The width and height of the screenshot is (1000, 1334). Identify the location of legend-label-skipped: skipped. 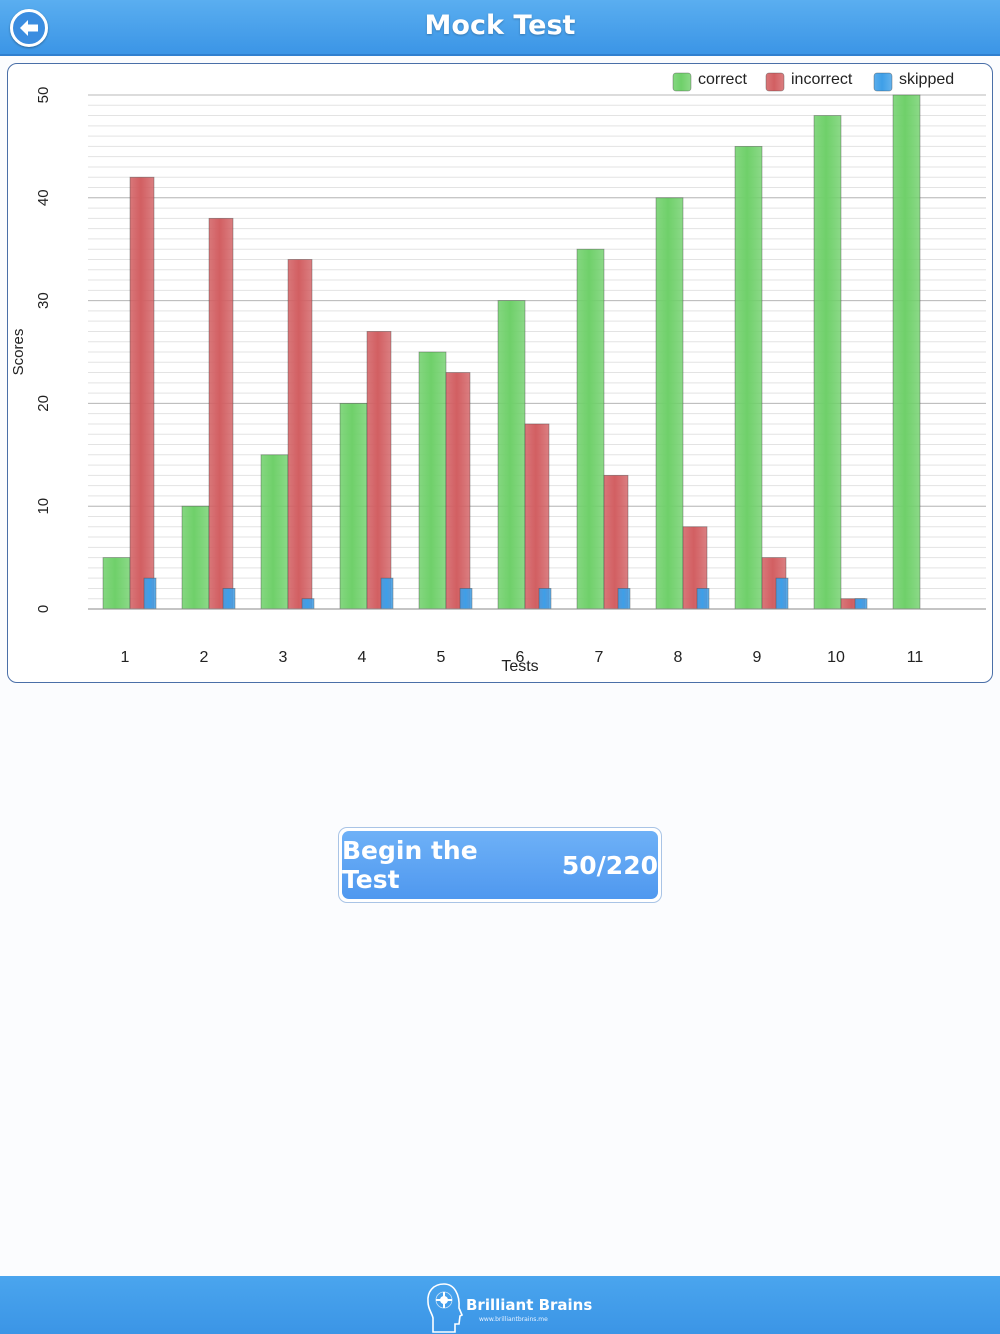
(926, 79).